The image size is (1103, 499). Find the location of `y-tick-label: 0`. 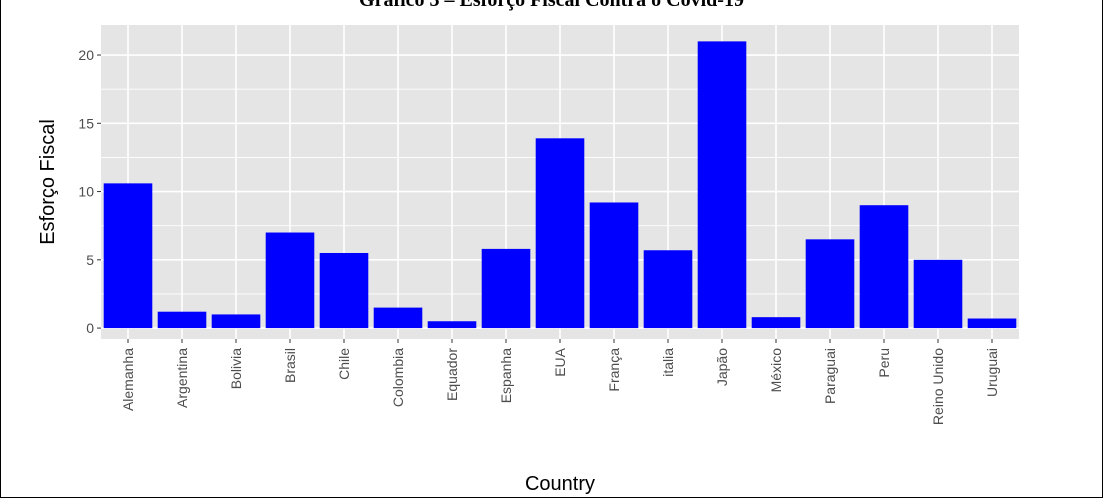

y-tick-label: 0 is located at coordinates (90, 328).